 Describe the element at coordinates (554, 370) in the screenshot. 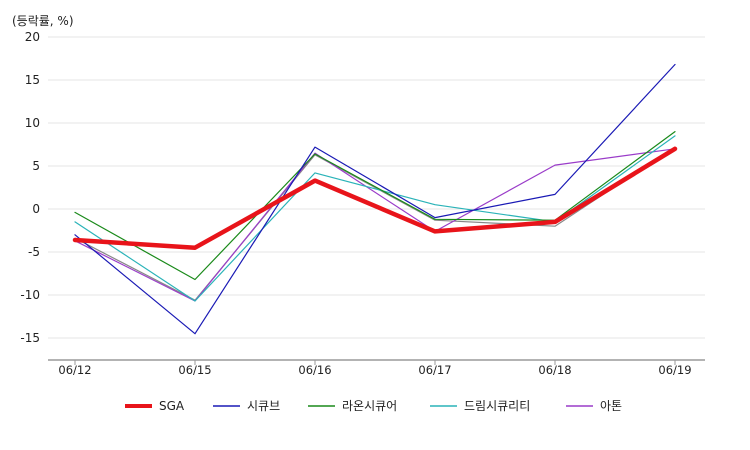

I see `x-tick-label: 06/18` at that location.